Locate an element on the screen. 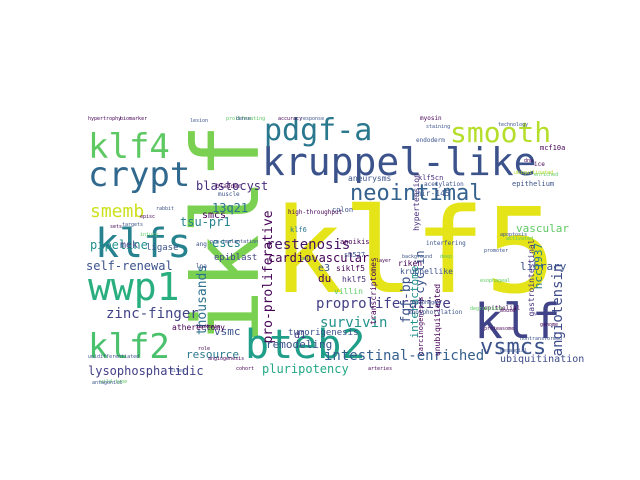  word-cloud-term: epithelium is located at coordinates (533, 184).